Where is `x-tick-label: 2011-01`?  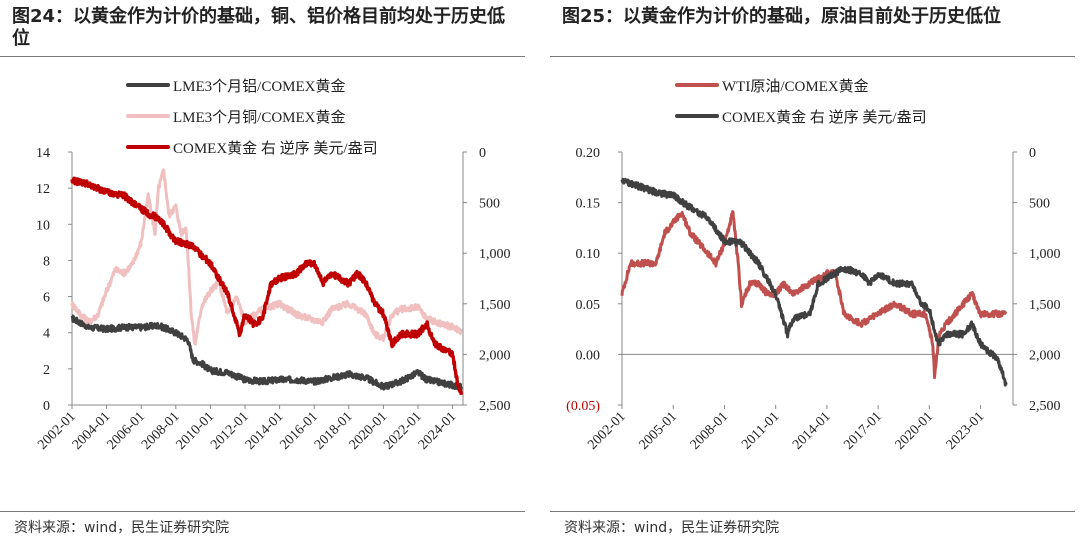 x-tick-label: 2011-01 is located at coordinates (760, 430).